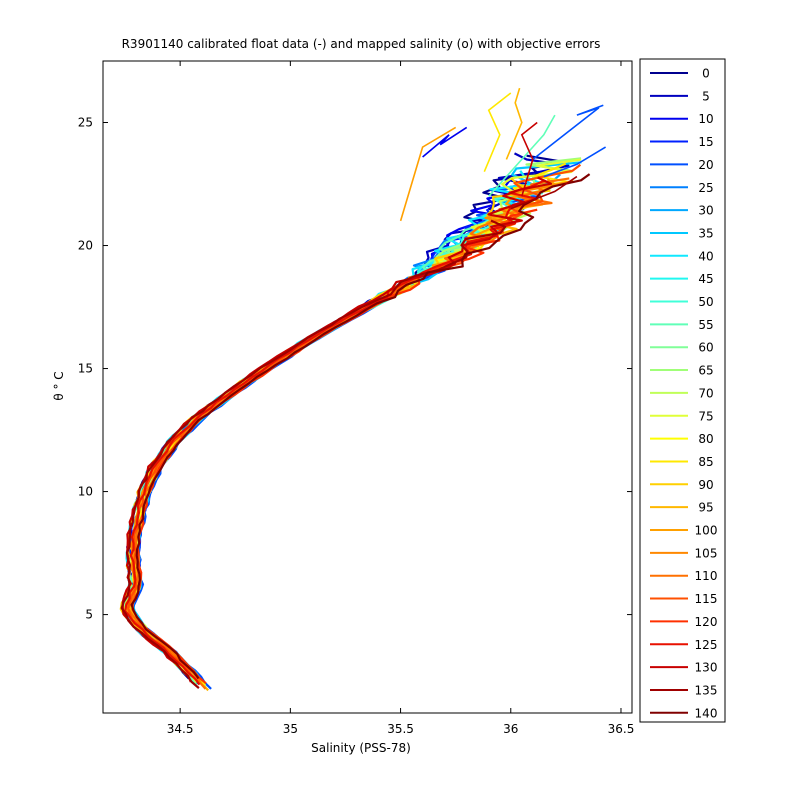 The height and width of the screenshot is (800, 800). I want to click on y-tick-label: 5, so click(89, 615).